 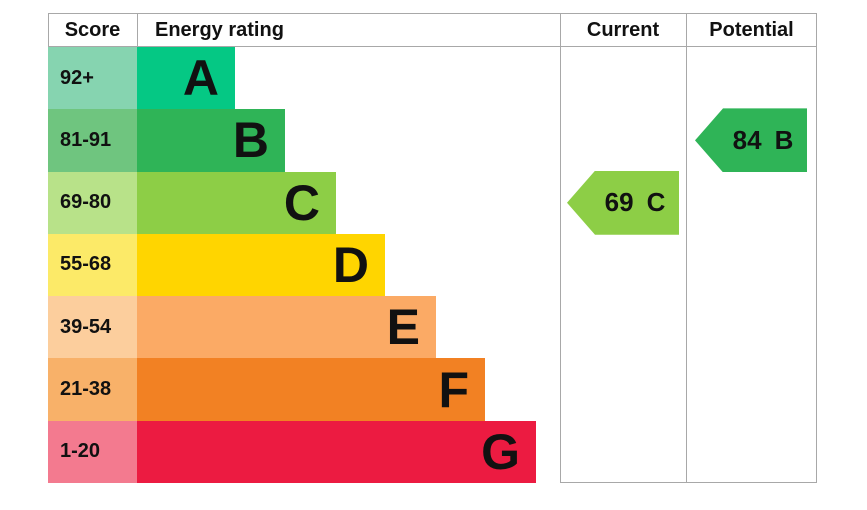 I want to click on band-letter: F, so click(x=453, y=389).